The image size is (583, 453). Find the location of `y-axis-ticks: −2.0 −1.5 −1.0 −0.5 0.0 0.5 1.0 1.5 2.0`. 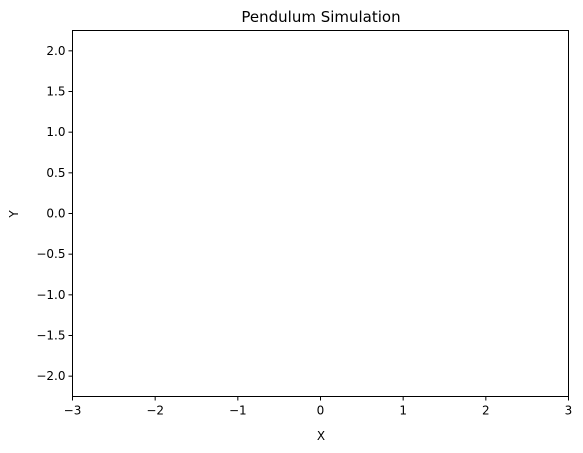

y-axis-ticks: −2.0 −1.5 −1.0 −0.5 0.0 0.5 1.0 1.5 2.0 is located at coordinates (54, 213).